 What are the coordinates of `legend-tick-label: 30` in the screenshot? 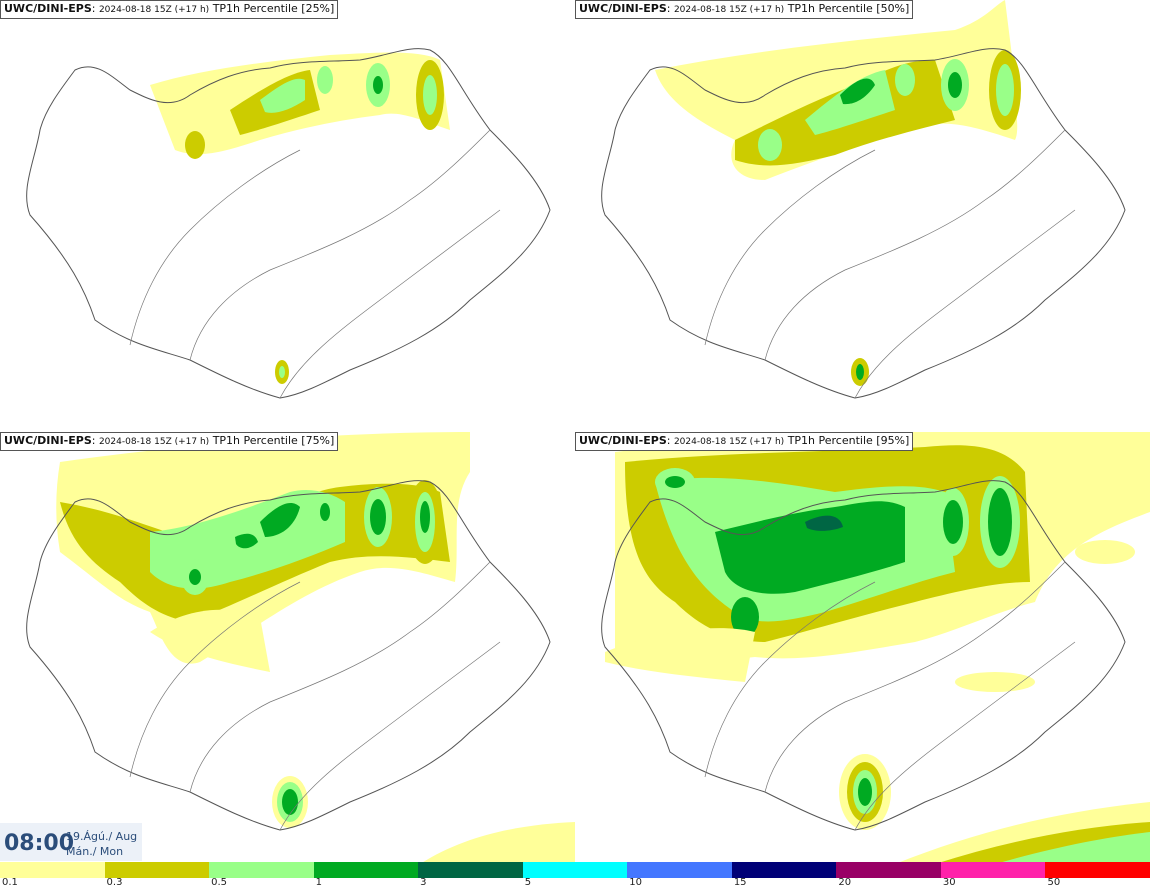 It's located at (949, 882).